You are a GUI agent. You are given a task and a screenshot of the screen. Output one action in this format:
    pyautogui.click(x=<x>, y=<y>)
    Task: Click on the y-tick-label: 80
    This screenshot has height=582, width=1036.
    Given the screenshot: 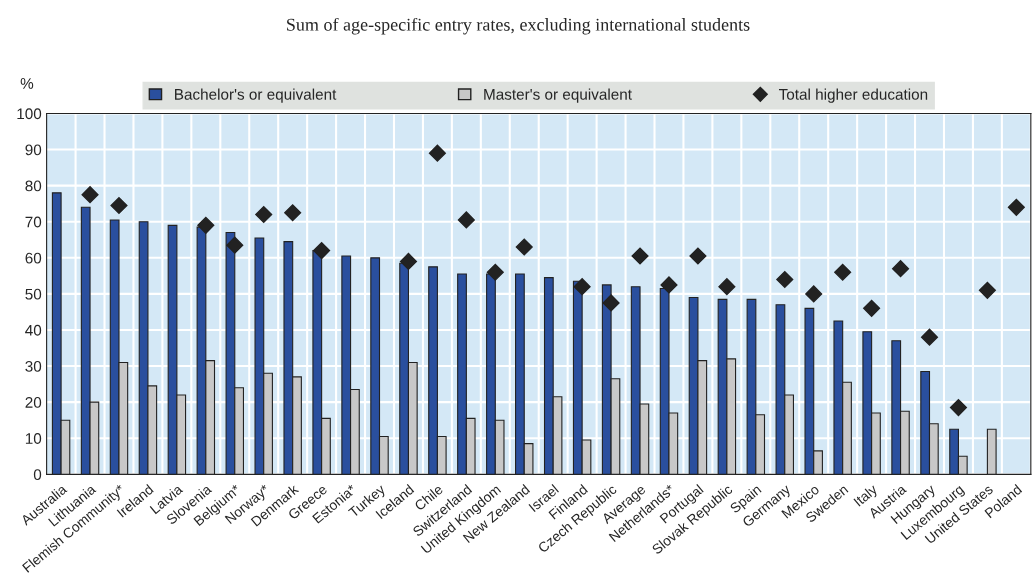 What is the action you would take?
    pyautogui.click(x=33, y=186)
    